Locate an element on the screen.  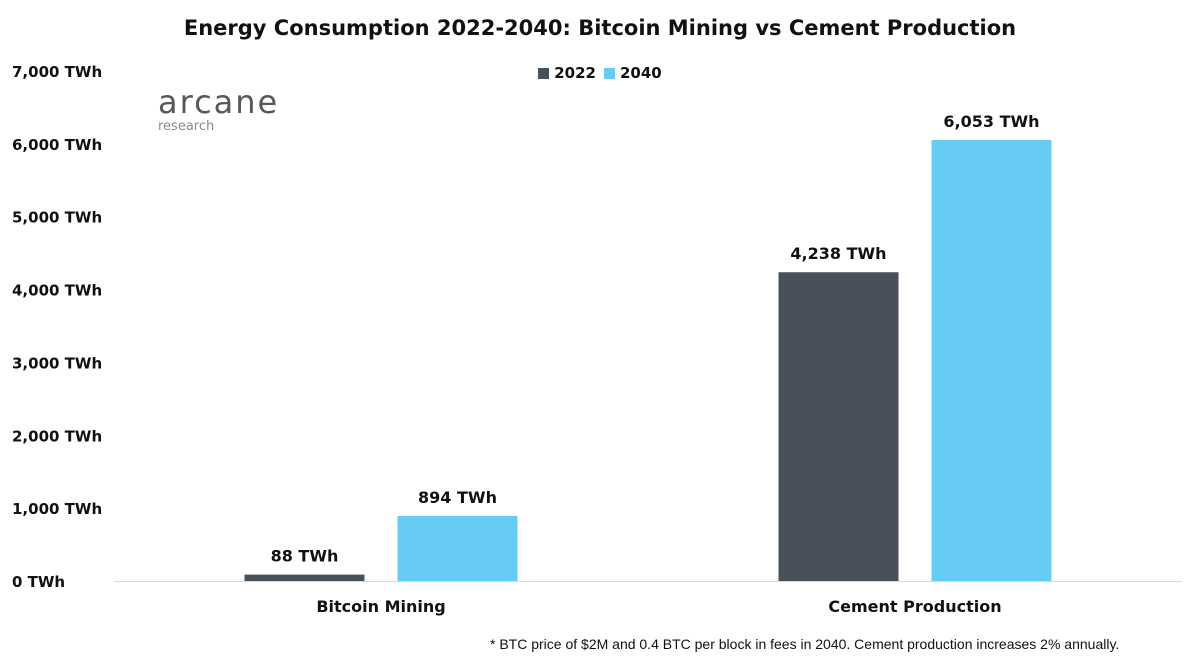
y-tick-label: 0 TWh is located at coordinates (38, 582).